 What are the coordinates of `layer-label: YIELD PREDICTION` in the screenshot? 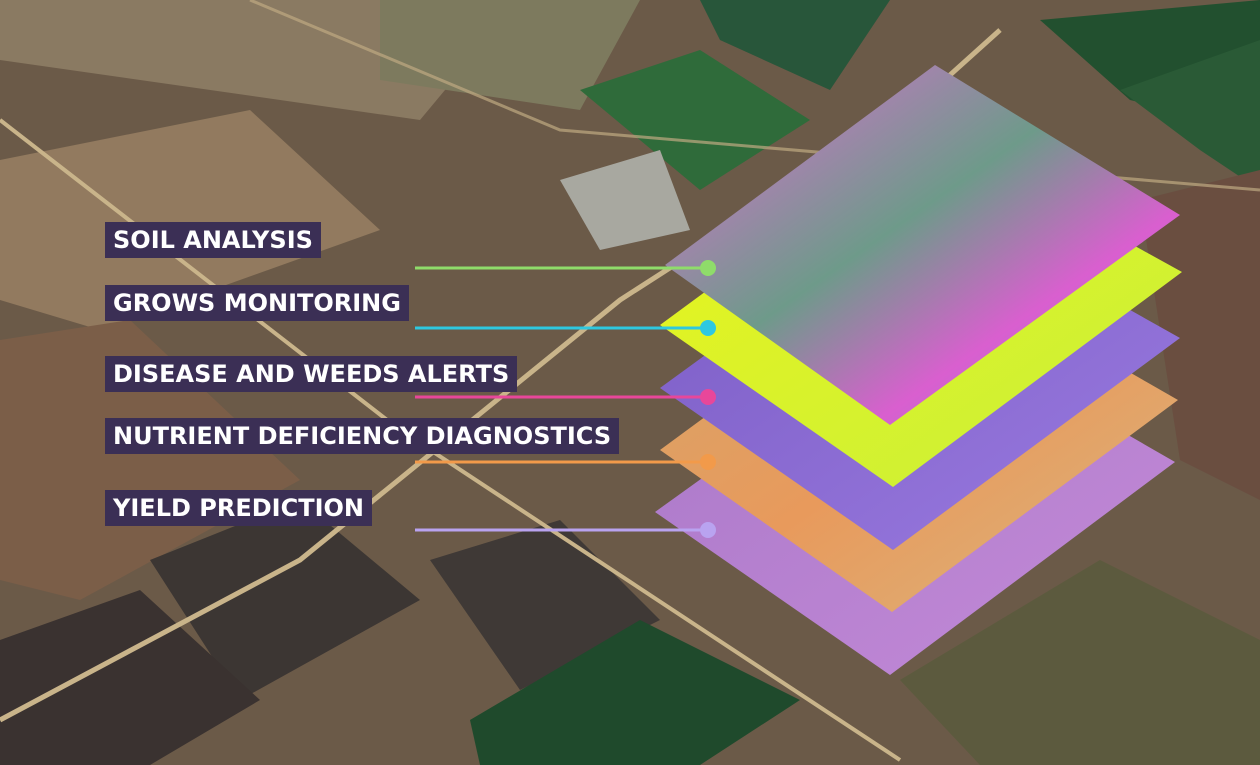 It's located at (238, 508).